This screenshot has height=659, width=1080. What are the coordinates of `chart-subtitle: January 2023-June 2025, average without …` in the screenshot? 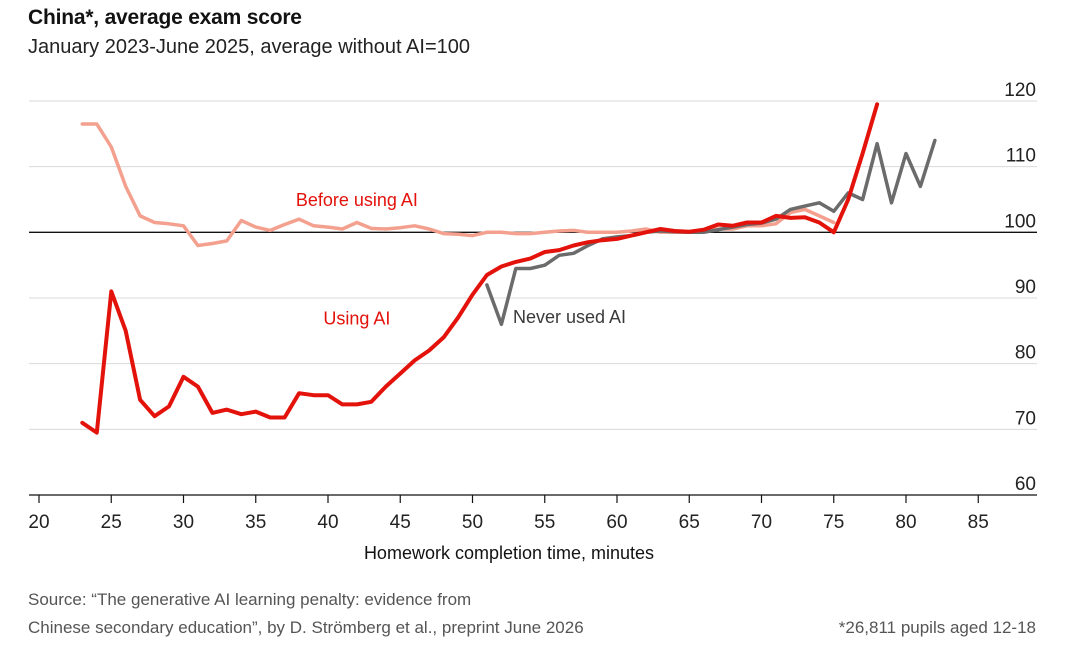 It's located at (249, 47).